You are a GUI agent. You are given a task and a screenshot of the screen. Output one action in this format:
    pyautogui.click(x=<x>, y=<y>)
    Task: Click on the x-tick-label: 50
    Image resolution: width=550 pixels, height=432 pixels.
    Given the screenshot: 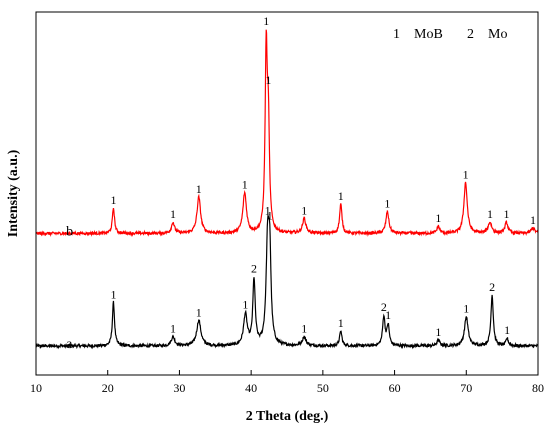 What is the action you would take?
    pyautogui.click(x=323, y=388)
    